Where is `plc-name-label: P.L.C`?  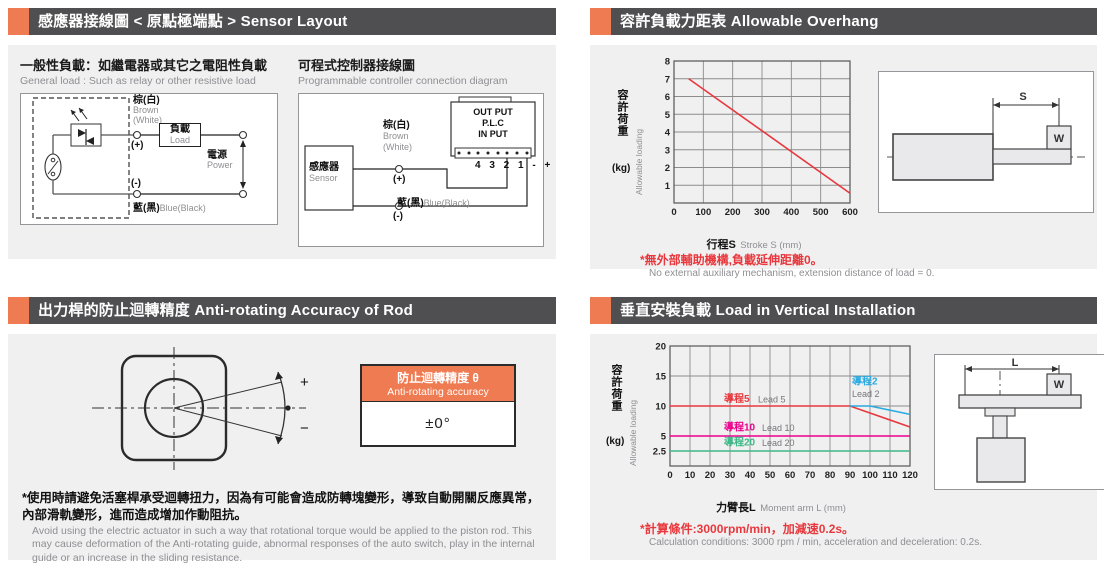
plc-name-label: P.L.C is located at coordinates (493, 123).